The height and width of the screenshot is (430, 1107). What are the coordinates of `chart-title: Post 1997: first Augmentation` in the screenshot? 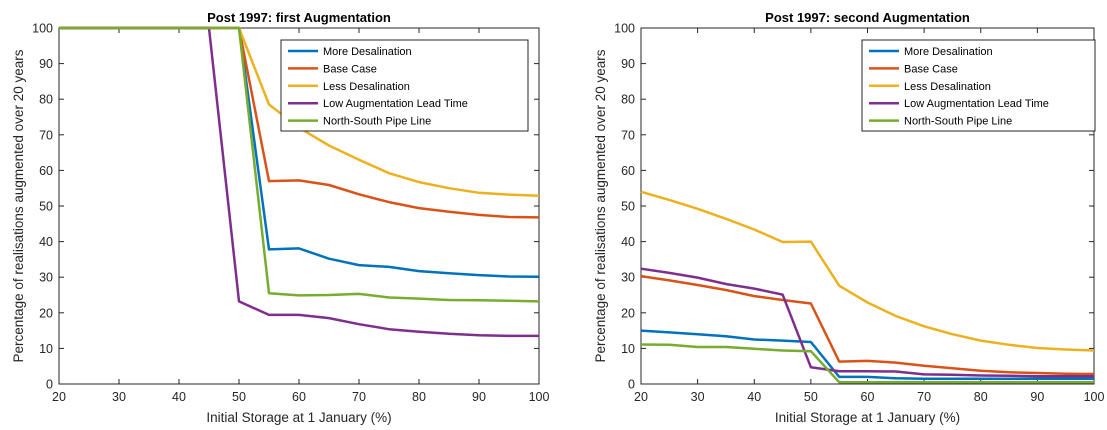 It's located at (299, 17).